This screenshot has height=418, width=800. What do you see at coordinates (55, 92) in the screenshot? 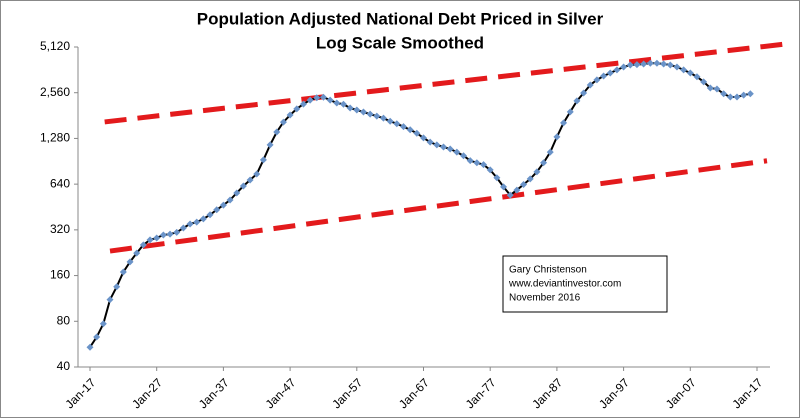
I see `y-tick-label: 2,560` at bounding box center [55, 92].